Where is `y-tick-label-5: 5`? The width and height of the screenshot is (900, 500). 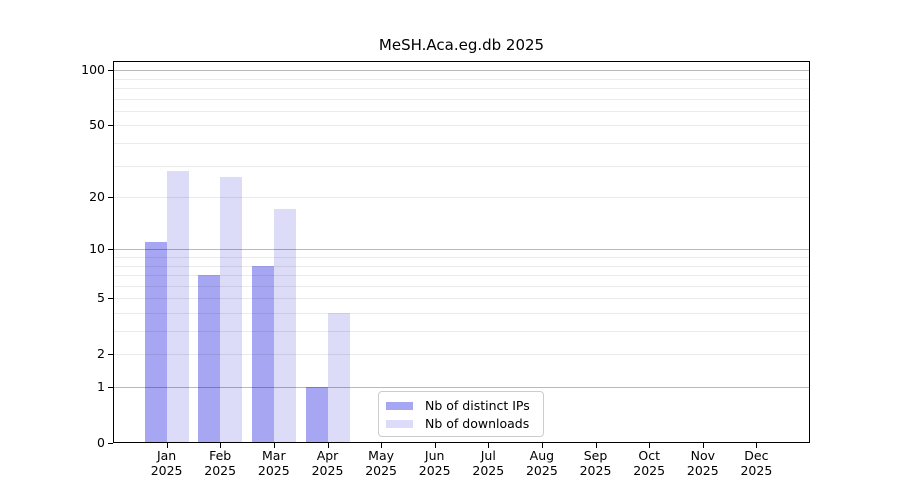 y-tick-label-5: 5 is located at coordinates (101, 298).